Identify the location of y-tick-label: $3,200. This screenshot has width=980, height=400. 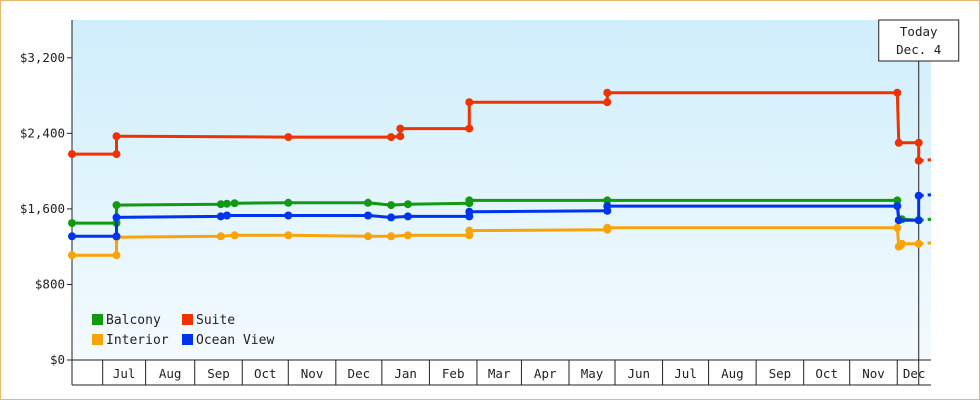
(42, 57).